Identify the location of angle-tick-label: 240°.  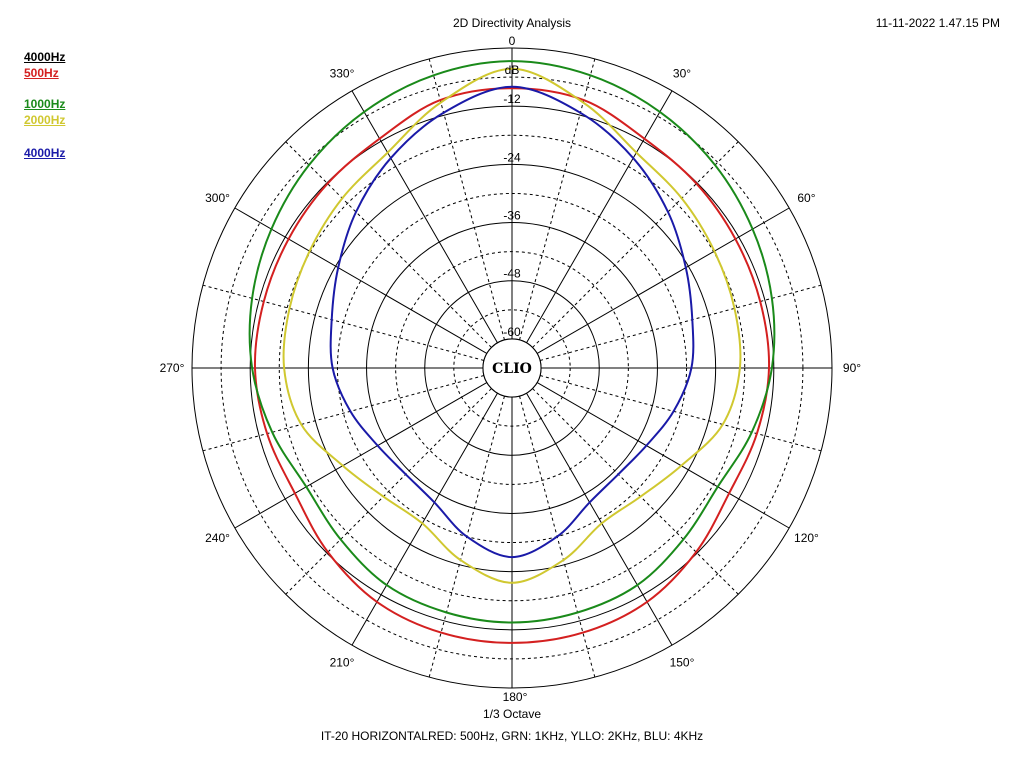
(217, 538).